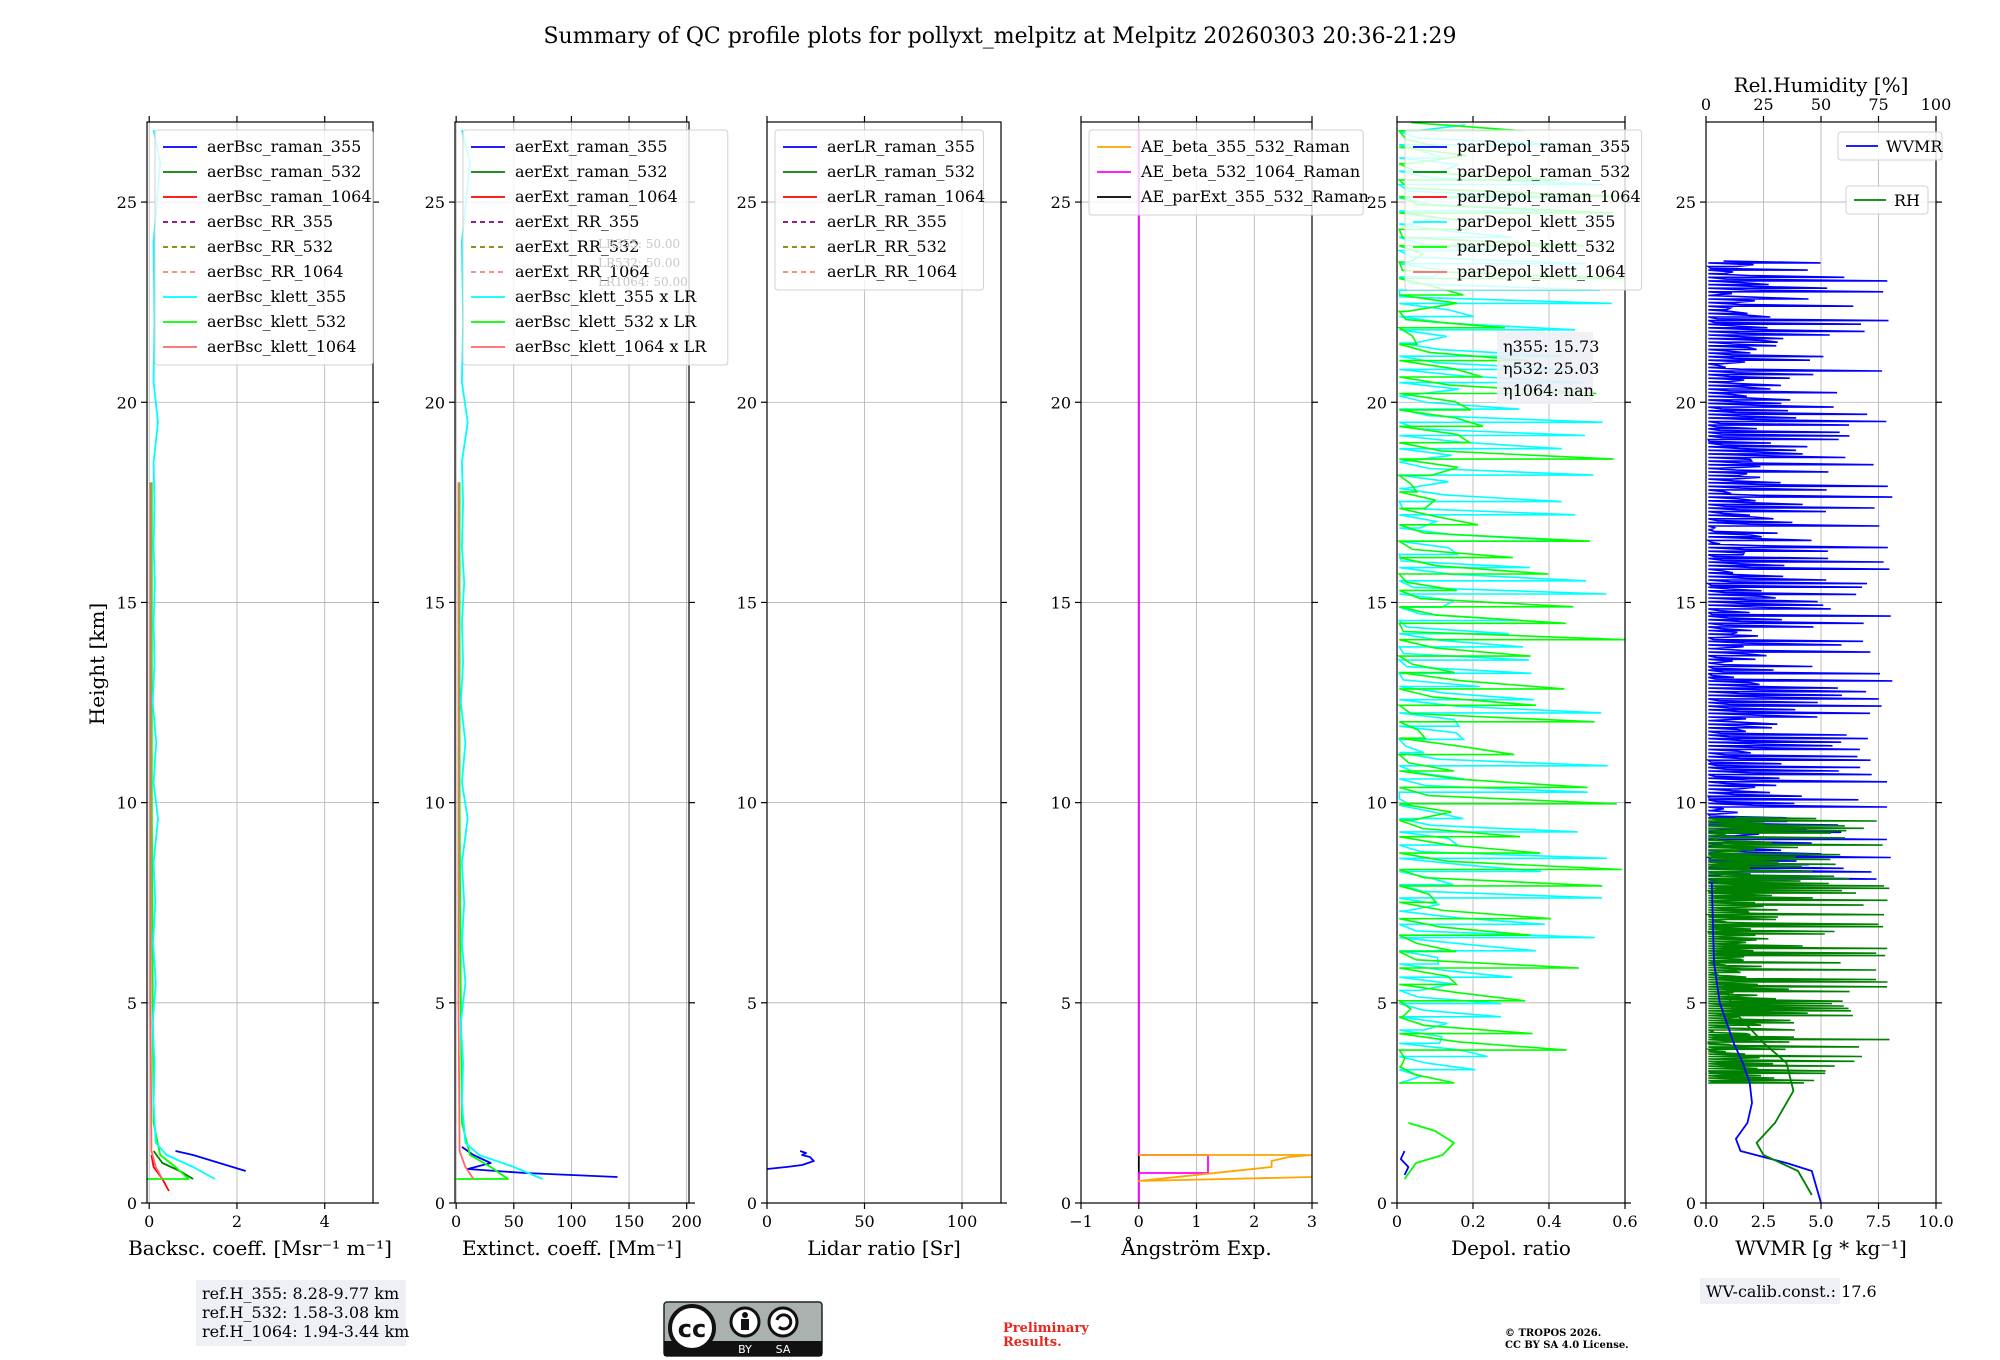 The width and height of the screenshot is (2000, 1360). I want to click on x-tick-label: 200, so click(686, 1221).